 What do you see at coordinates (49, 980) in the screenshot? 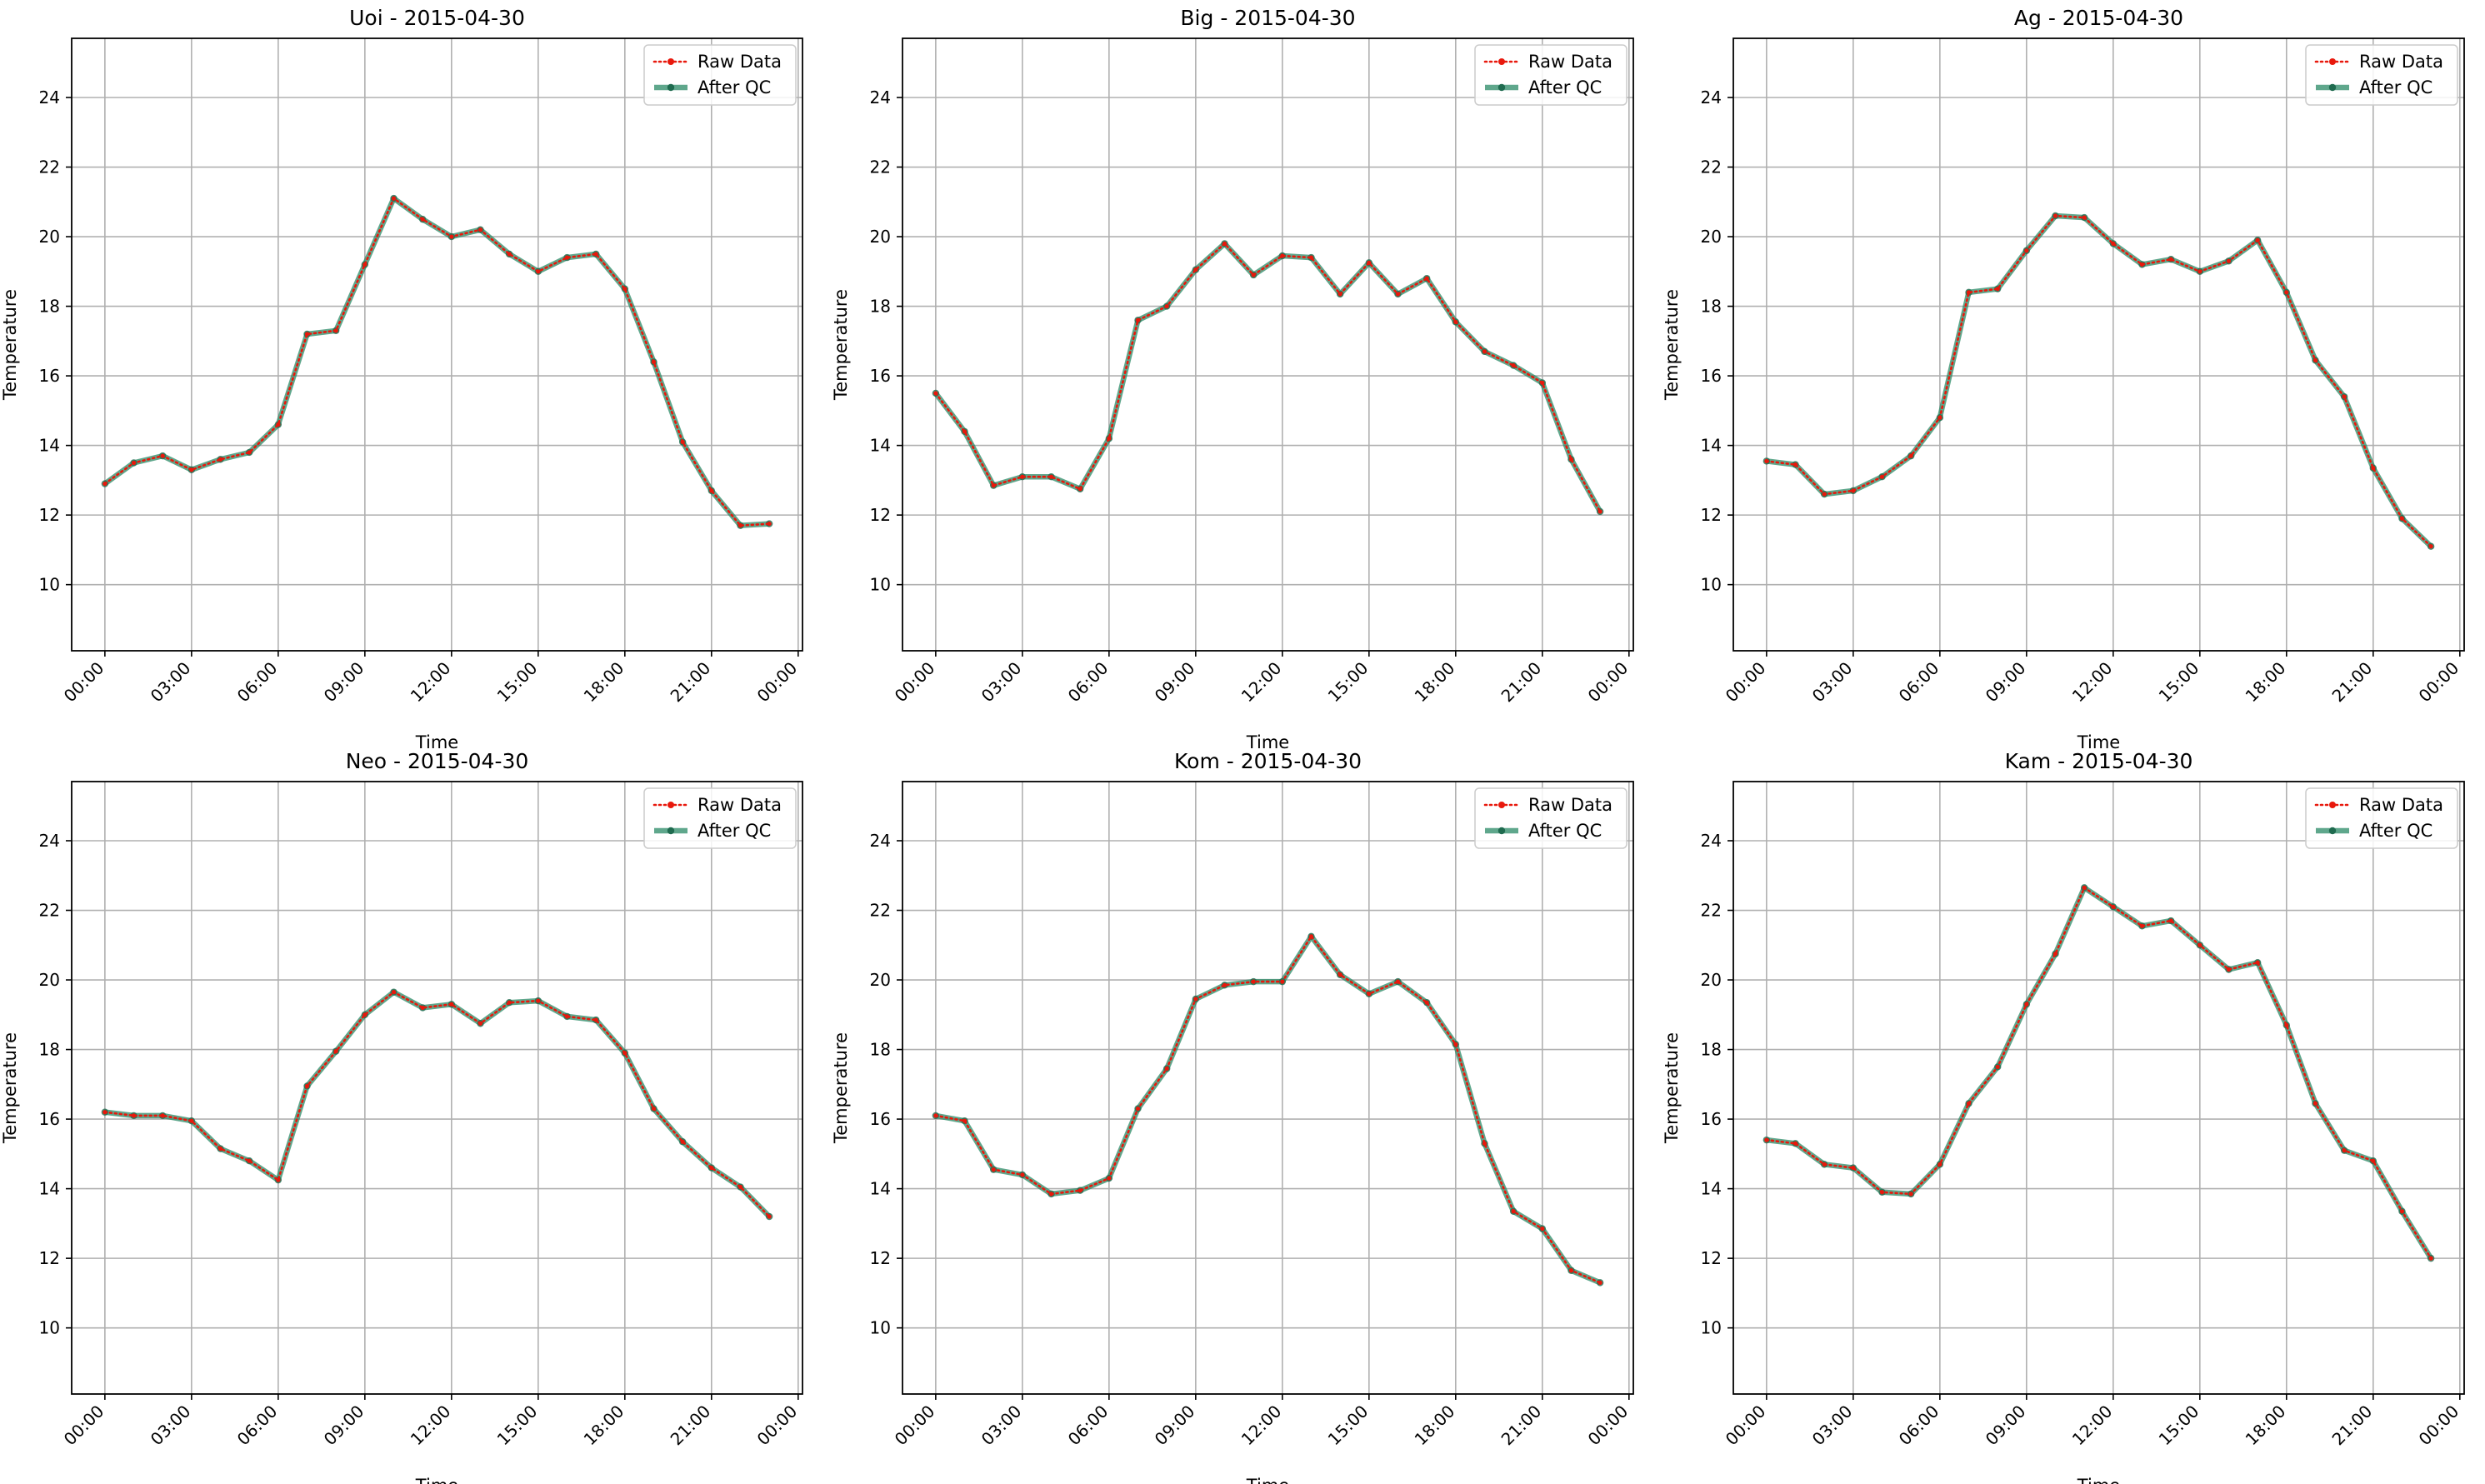
I see `y-tick-label: 20` at bounding box center [49, 980].